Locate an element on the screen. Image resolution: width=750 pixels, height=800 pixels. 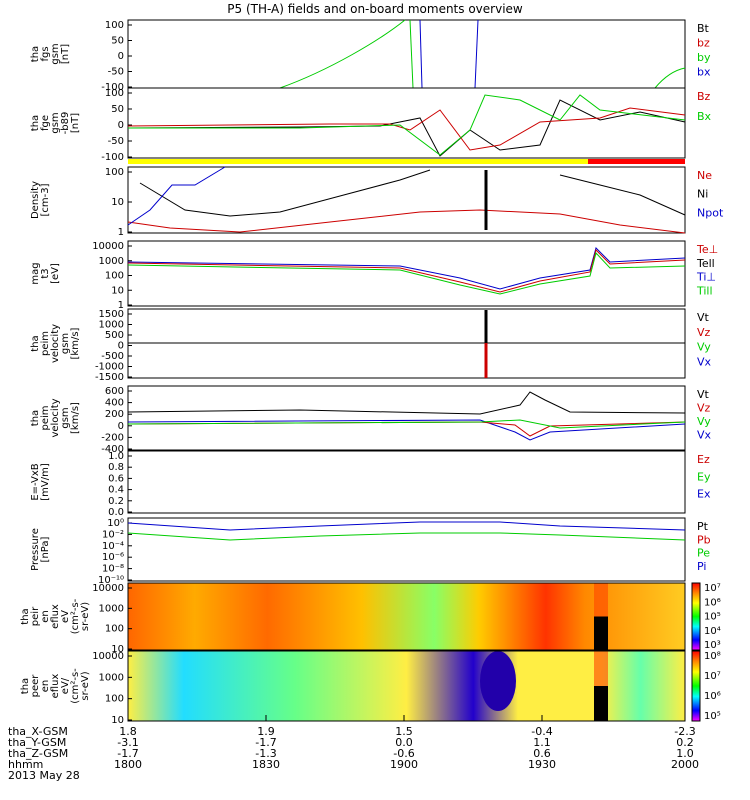
y-tick-label: -50 is located at coordinates (116, 141).